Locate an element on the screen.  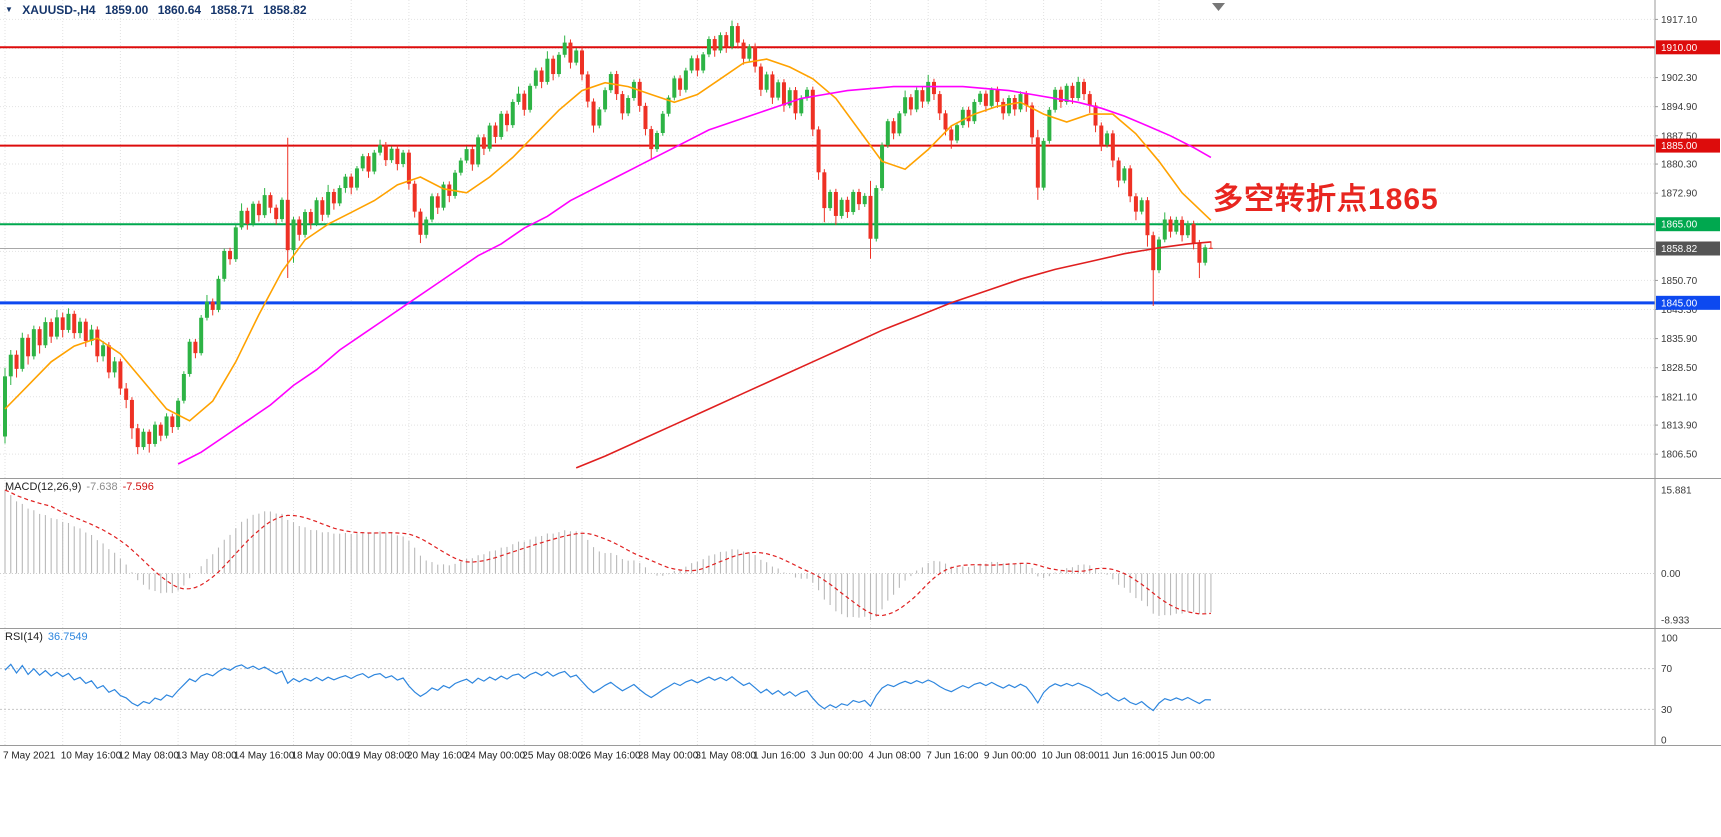
time-axis-label: 11 Jun 16:00 is located at coordinates (1128, 756).